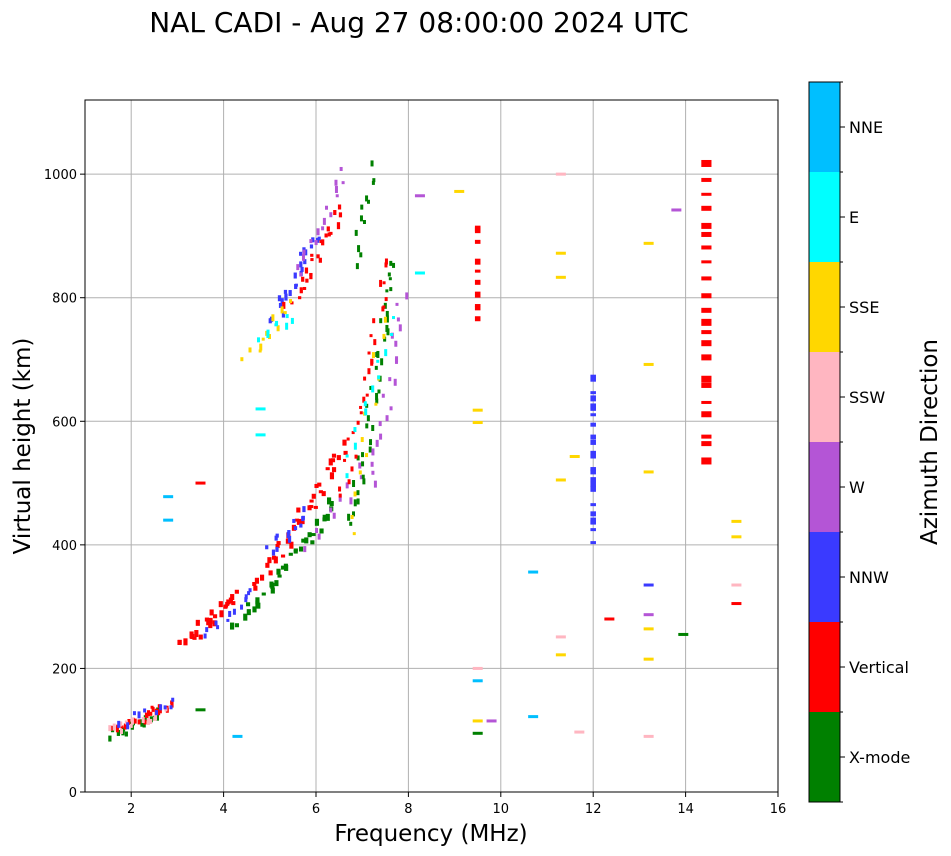 Image resolution: width=951 pixels, height=856 pixels. Describe the element at coordinates (857, 487) in the screenshot. I see `colorbar-label: W` at that location.